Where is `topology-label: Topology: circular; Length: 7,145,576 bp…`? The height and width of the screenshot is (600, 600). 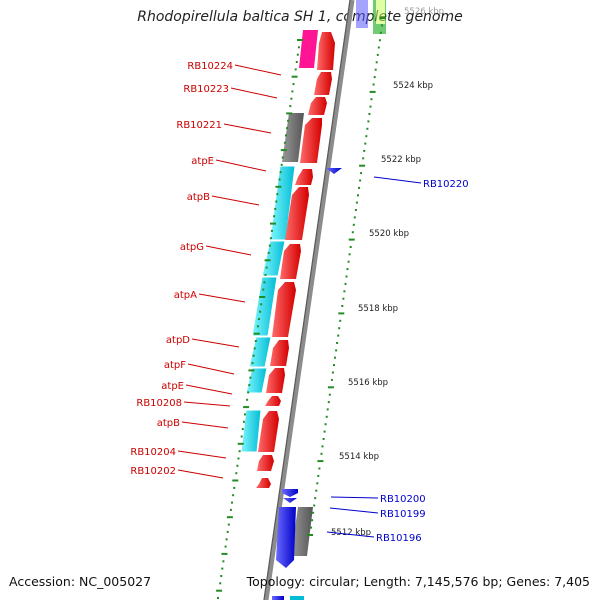 topology-label: Topology: circular; Length: 7,145,576 bp… is located at coordinates (418, 581).